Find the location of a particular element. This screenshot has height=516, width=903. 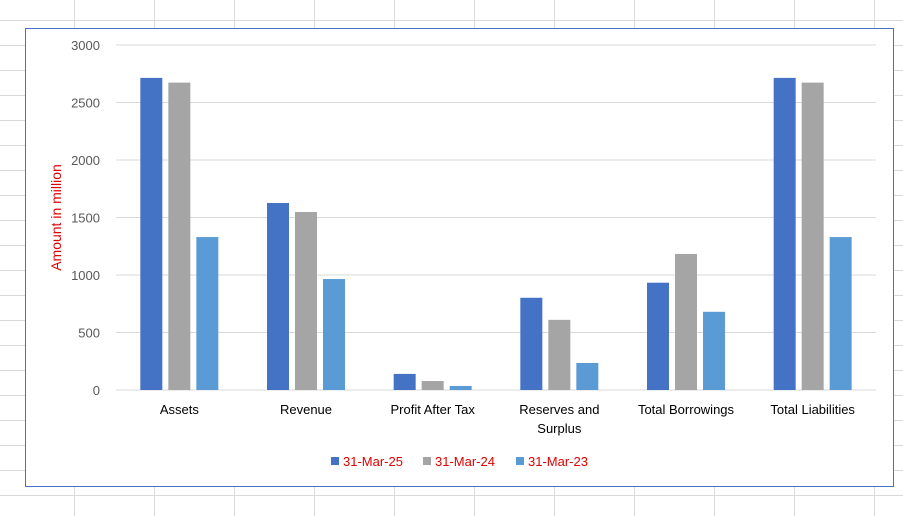

x-tick-label: Assets is located at coordinates (180, 409).